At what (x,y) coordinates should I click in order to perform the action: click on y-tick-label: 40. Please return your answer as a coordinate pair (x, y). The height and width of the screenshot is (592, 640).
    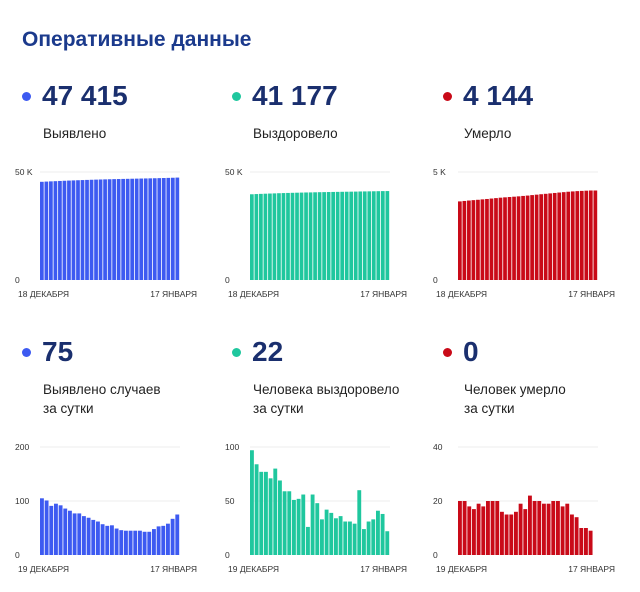
    Looking at the image, I should click on (438, 447).